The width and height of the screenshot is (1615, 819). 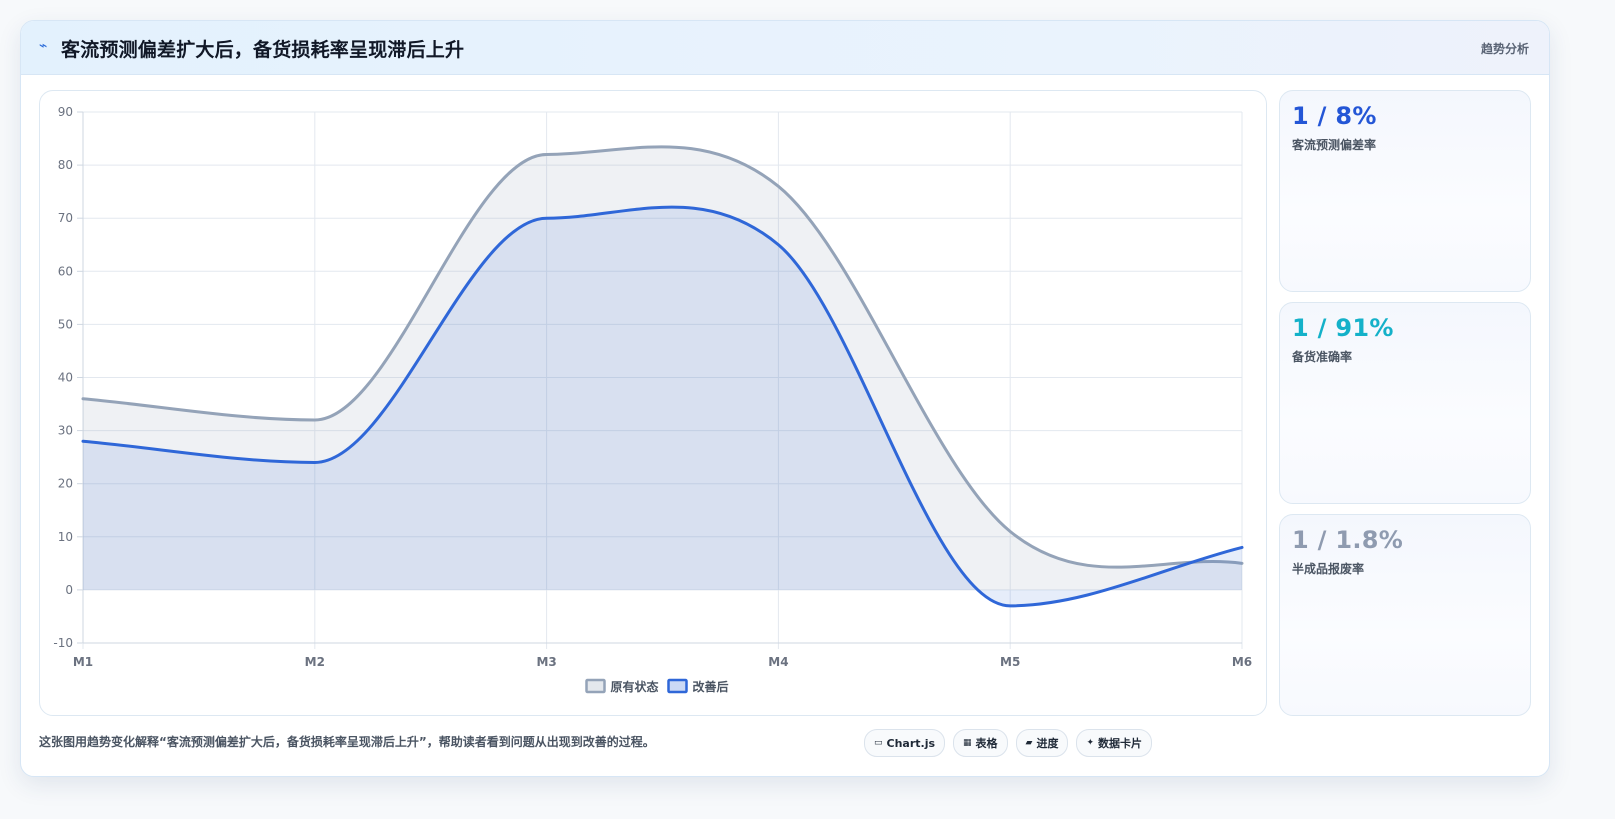 I want to click on y-tick-label: 60, so click(x=65, y=271).